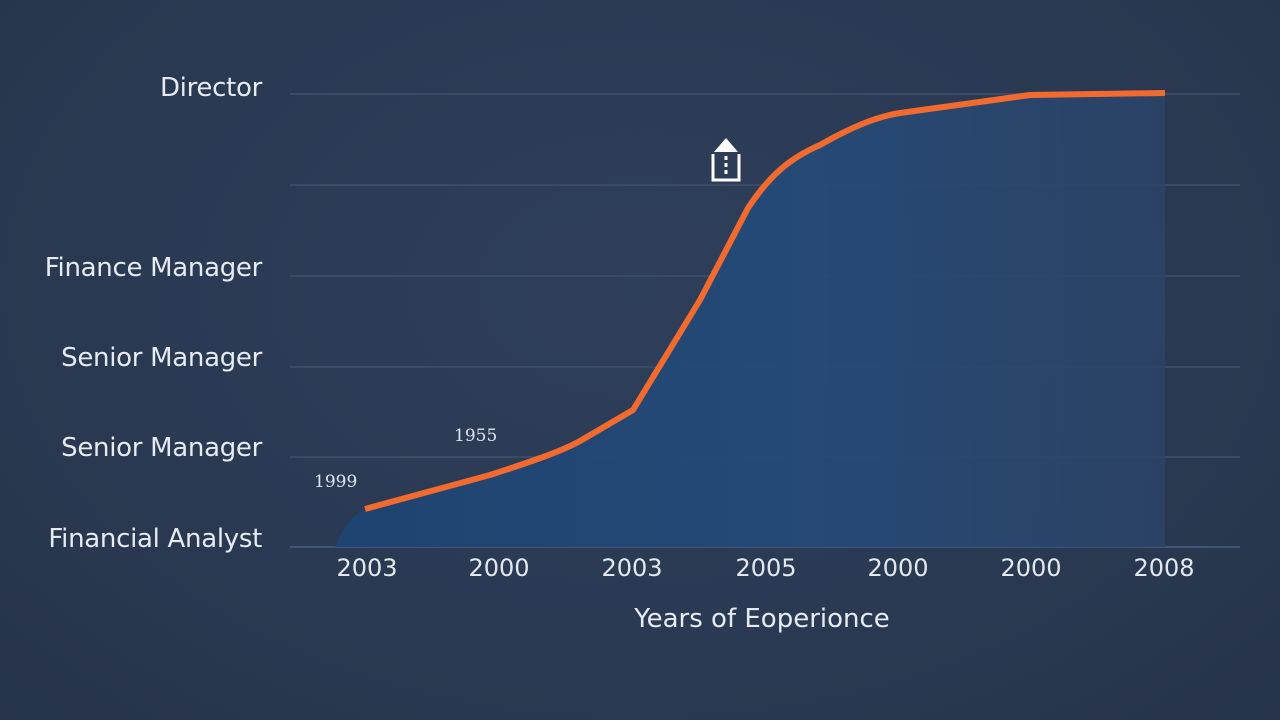 The image size is (1280, 720). I want to click on x-tick-7: 2008, so click(1164, 568).